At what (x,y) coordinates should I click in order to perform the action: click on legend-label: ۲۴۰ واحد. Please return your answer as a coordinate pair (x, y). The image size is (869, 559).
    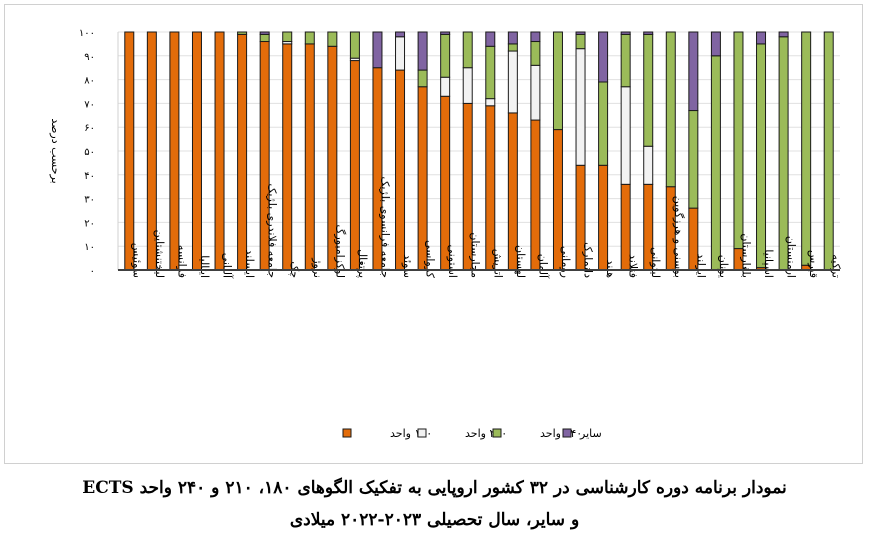
    Looking at the image, I should click on (561, 433).